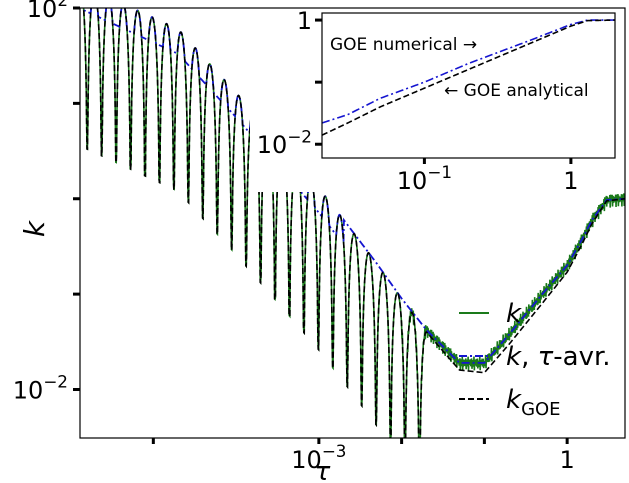  Describe the element at coordinates (459, 68) in the screenshot. I see `inset-annotations: GOE numerical → ← GOE analytical` at that location.